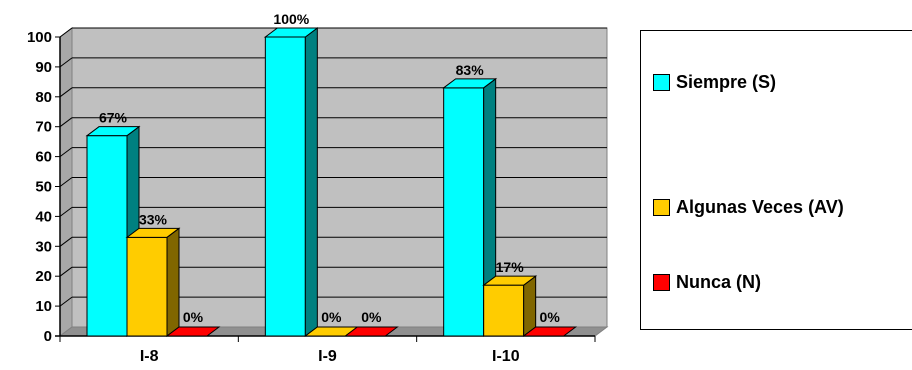 This screenshot has height=370, width=912. I want to click on data-label: 83%, so click(470, 70).